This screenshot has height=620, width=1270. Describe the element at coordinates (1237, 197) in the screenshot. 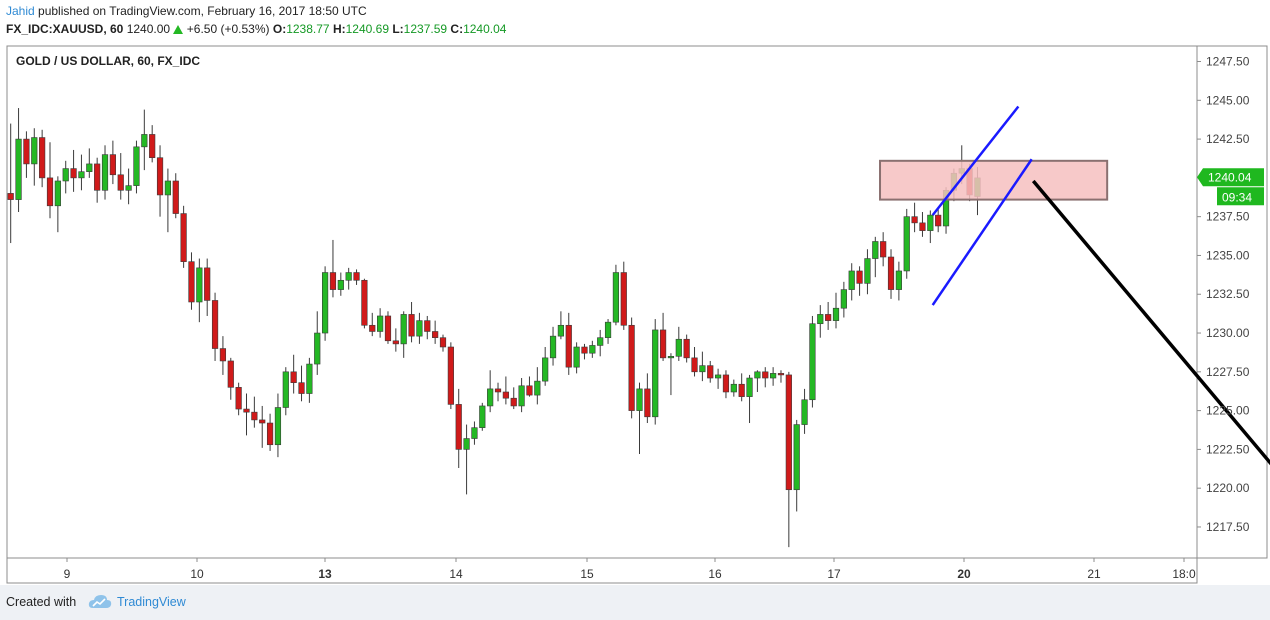

I see `countdown-label: 09:34` at that location.